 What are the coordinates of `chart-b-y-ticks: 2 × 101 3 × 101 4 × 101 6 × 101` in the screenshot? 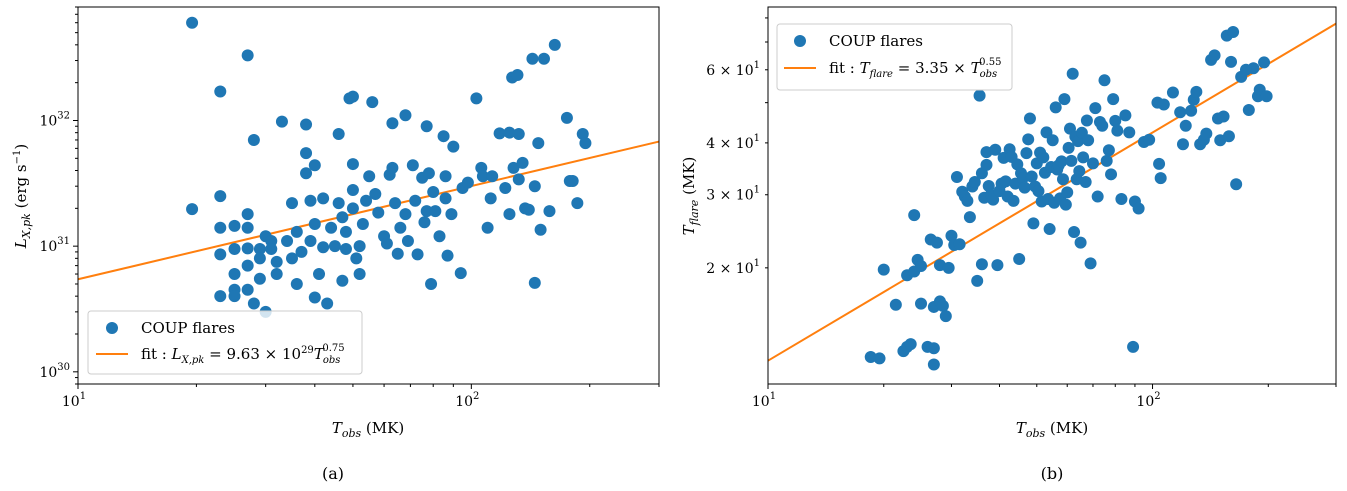 It's located at (737, 147).